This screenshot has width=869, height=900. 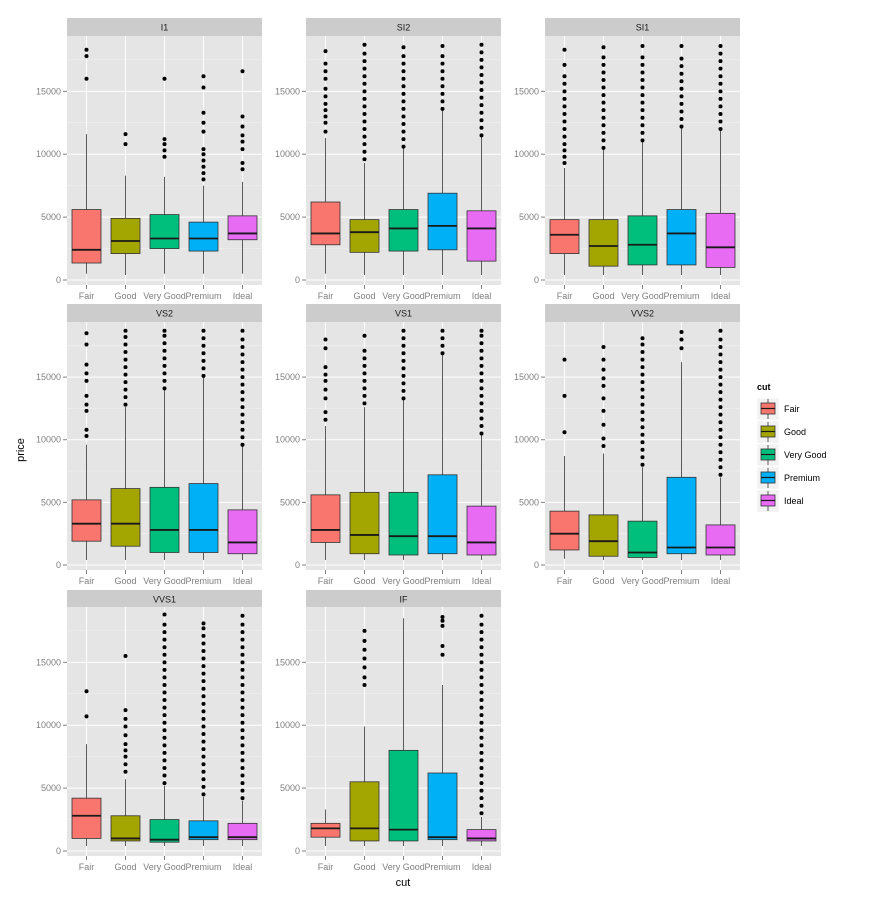 What do you see at coordinates (781, 432) in the screenshot?
I see `legend-item-good: Good` at bounding box center [781, 432].